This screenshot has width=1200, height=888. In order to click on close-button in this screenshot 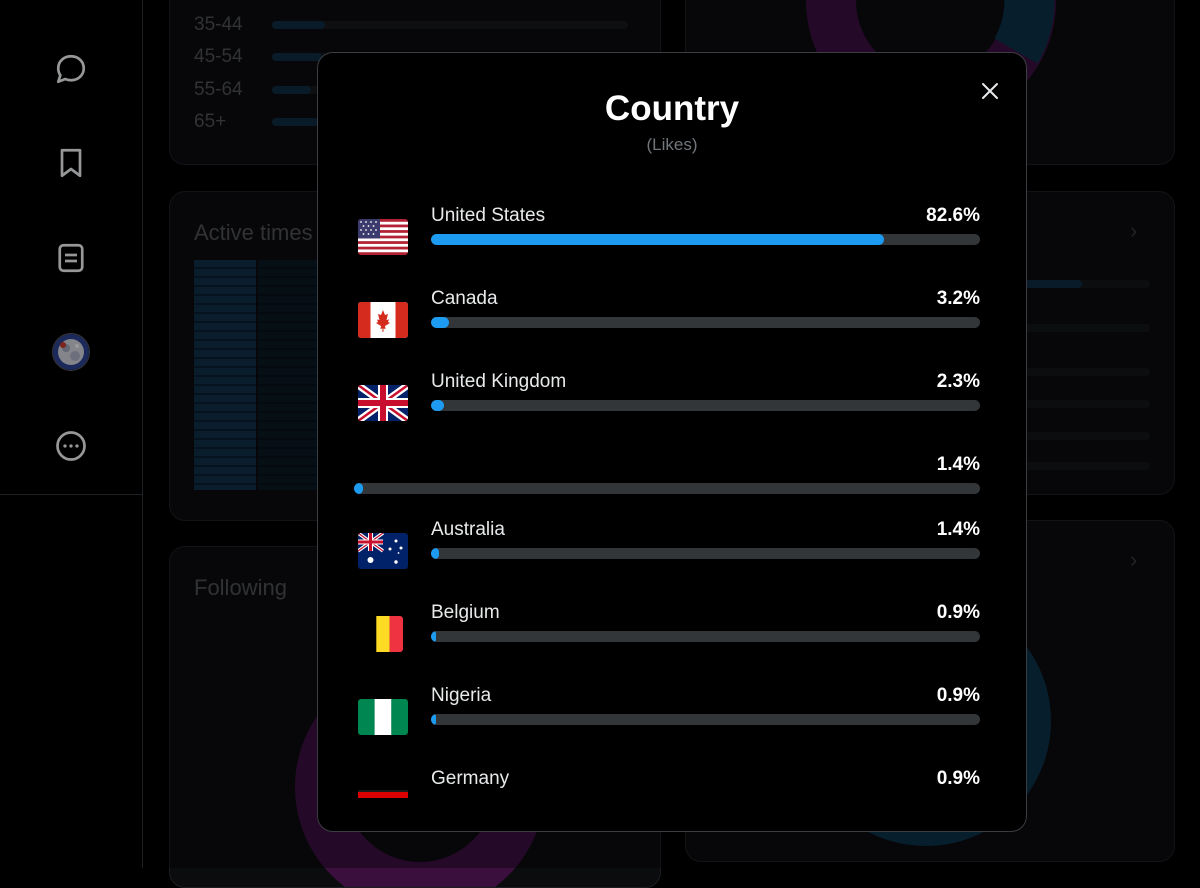, I will do `click(990, 91)`.